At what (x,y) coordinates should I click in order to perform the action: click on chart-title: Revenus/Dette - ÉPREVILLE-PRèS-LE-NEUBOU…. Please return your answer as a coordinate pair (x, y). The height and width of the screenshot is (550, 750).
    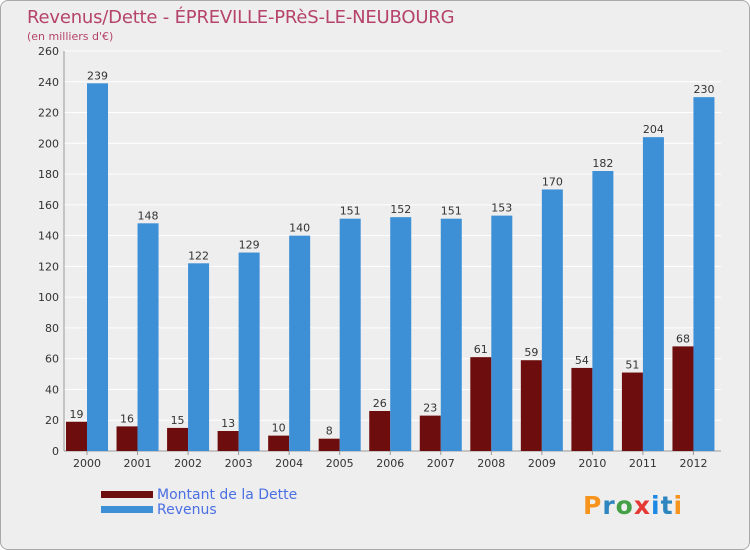
    Looking at the image, I should click on (241, 17).